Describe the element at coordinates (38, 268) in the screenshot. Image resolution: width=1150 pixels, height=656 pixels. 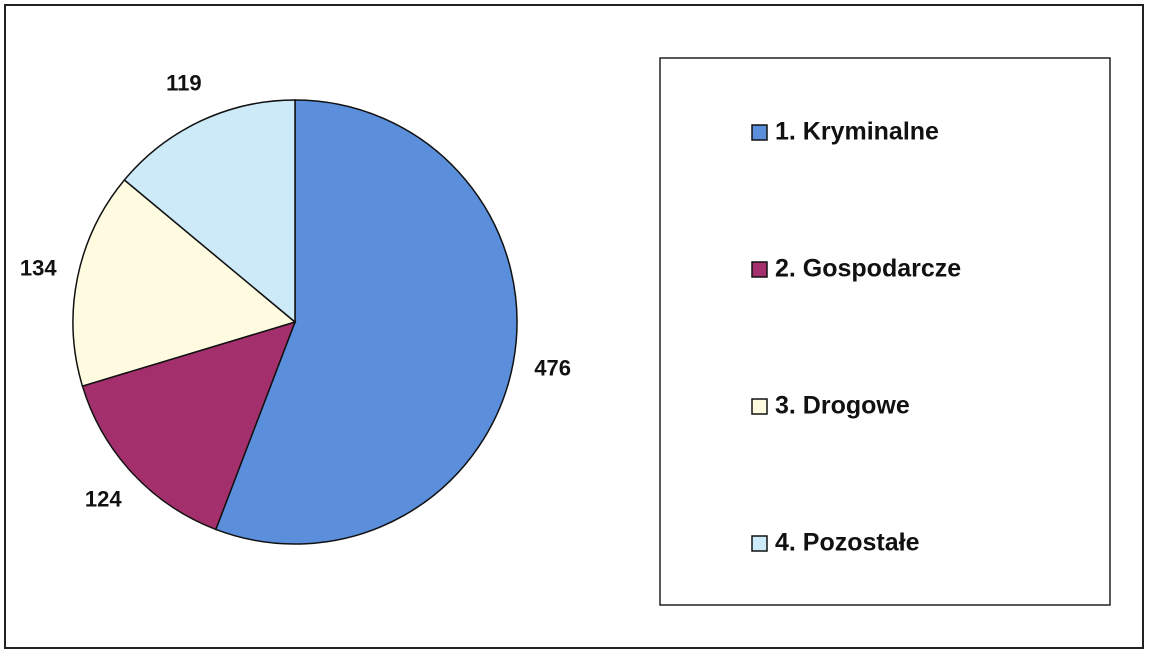
I see `data-label: 134` at that location.